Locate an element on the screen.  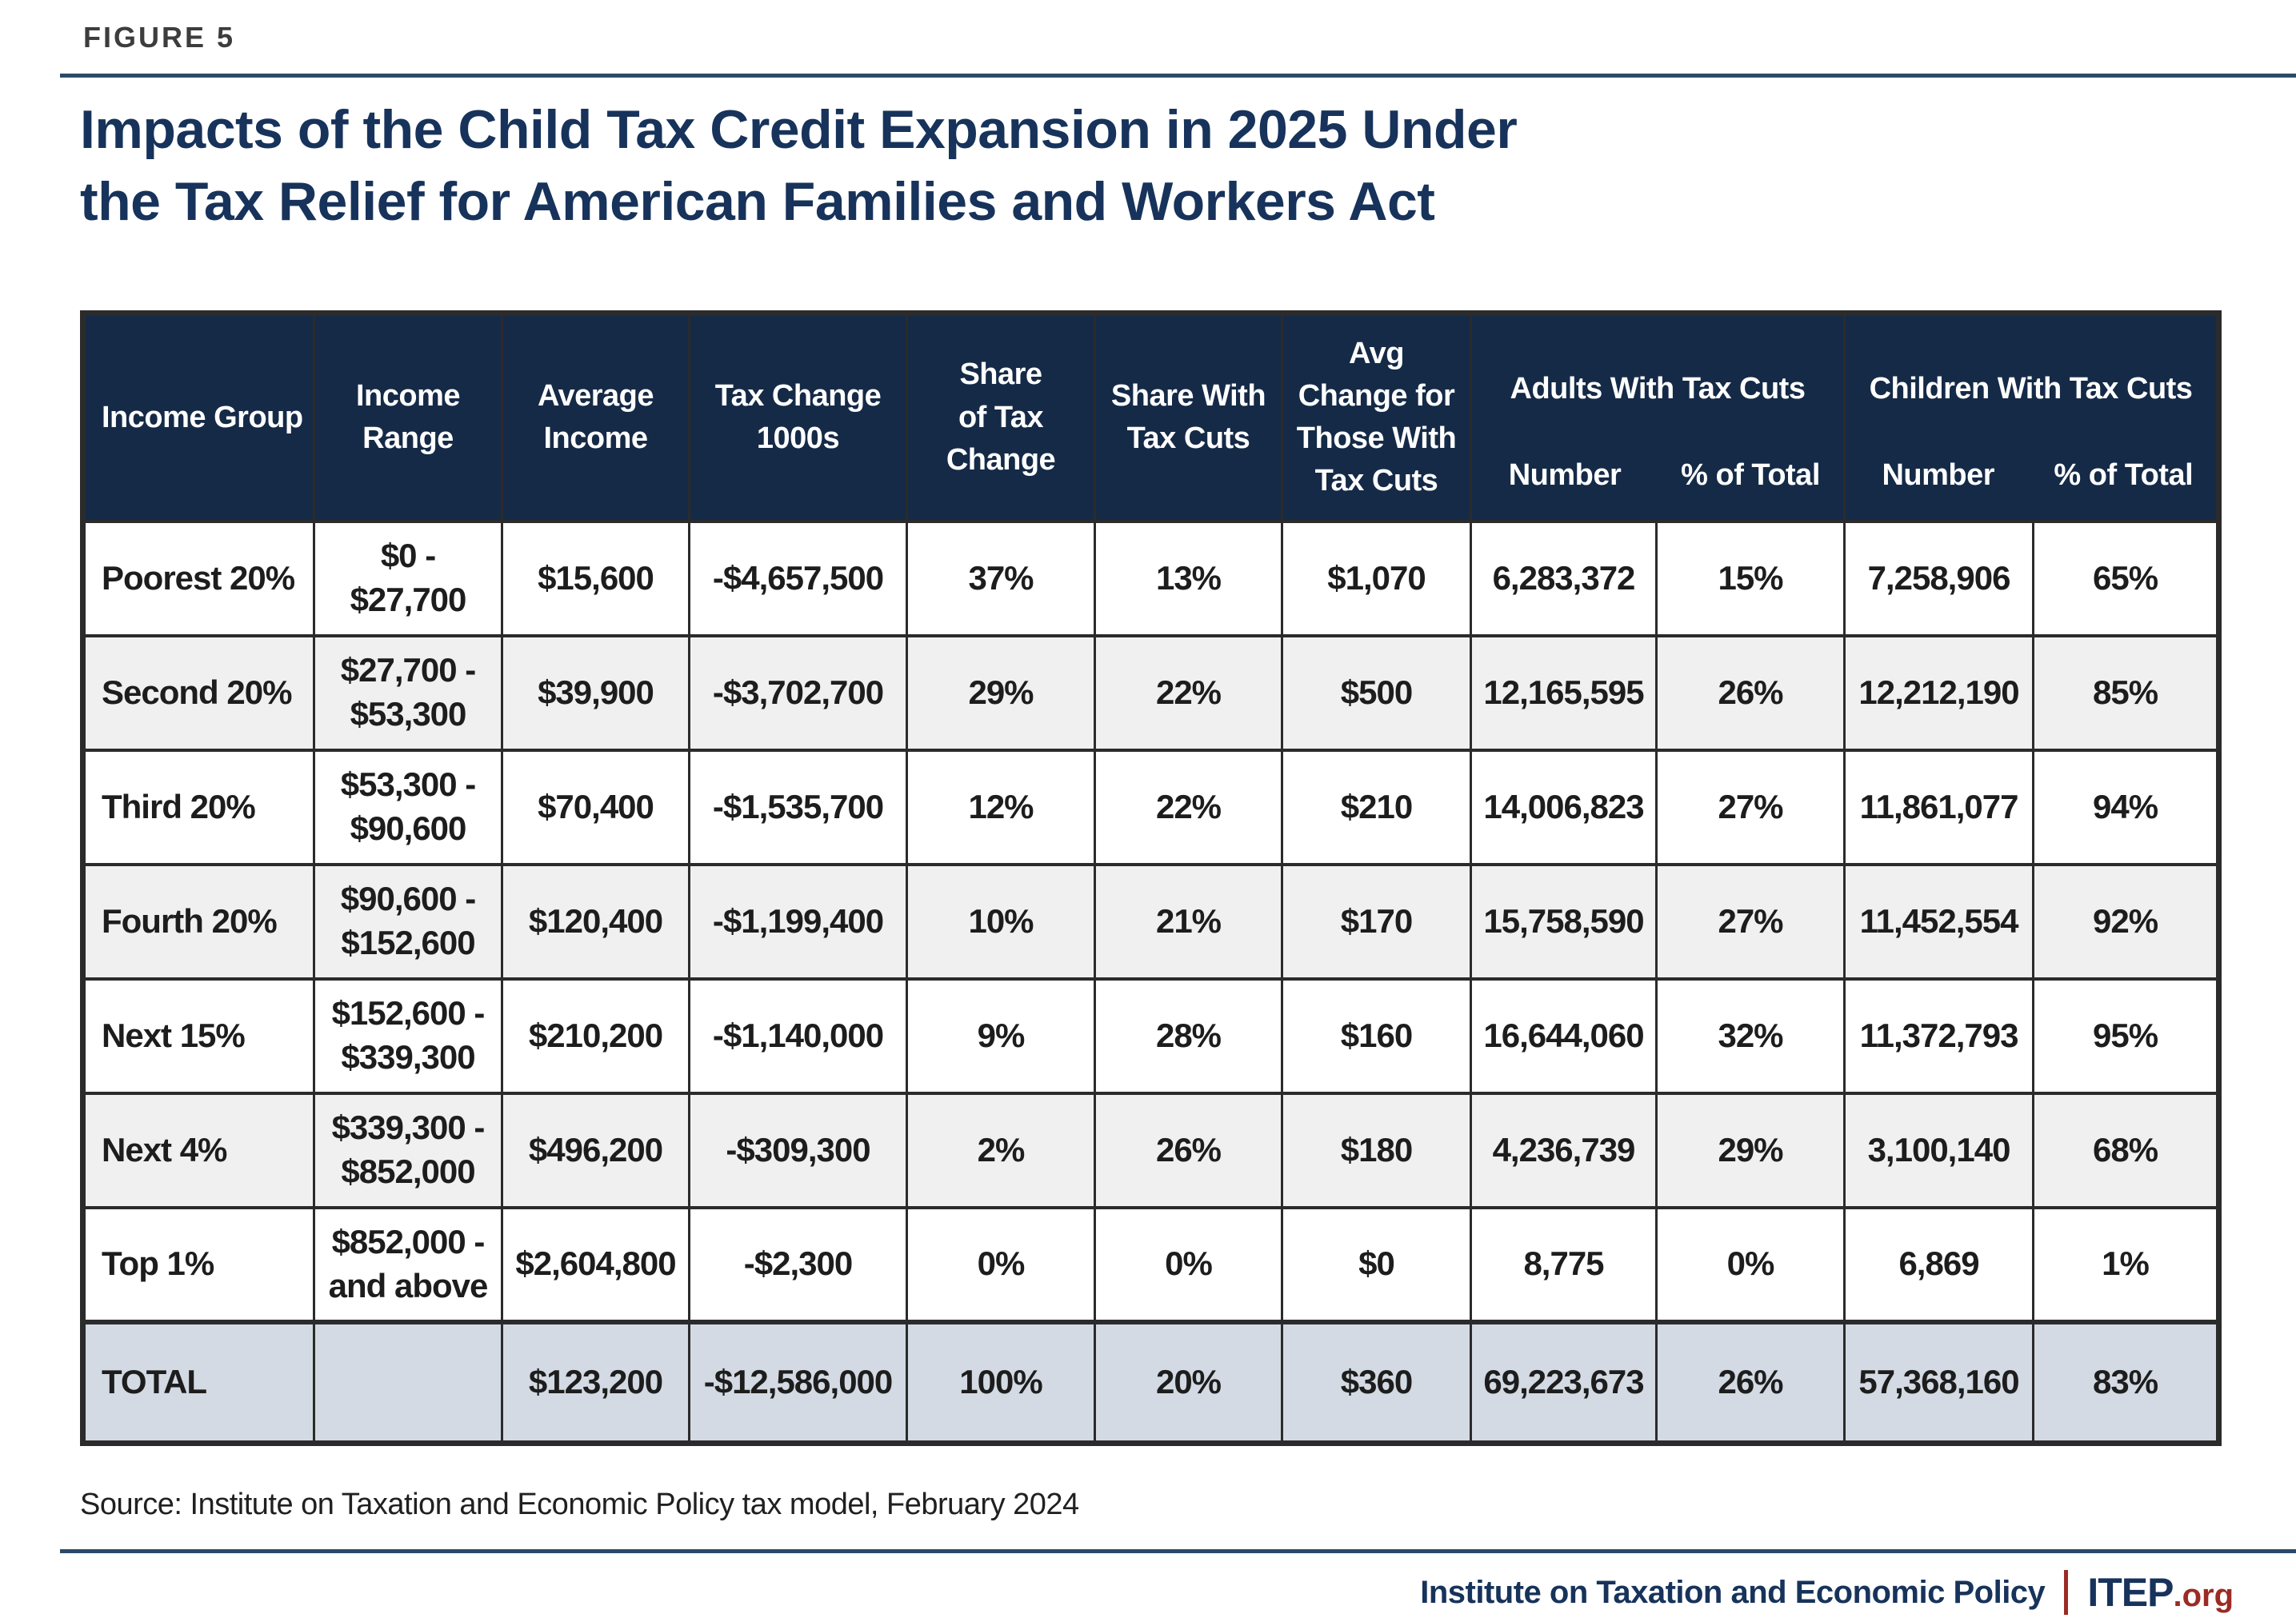
header-avg-change: Avg Change for Those With Tax Cuts is located at coordinates (1376, 417).